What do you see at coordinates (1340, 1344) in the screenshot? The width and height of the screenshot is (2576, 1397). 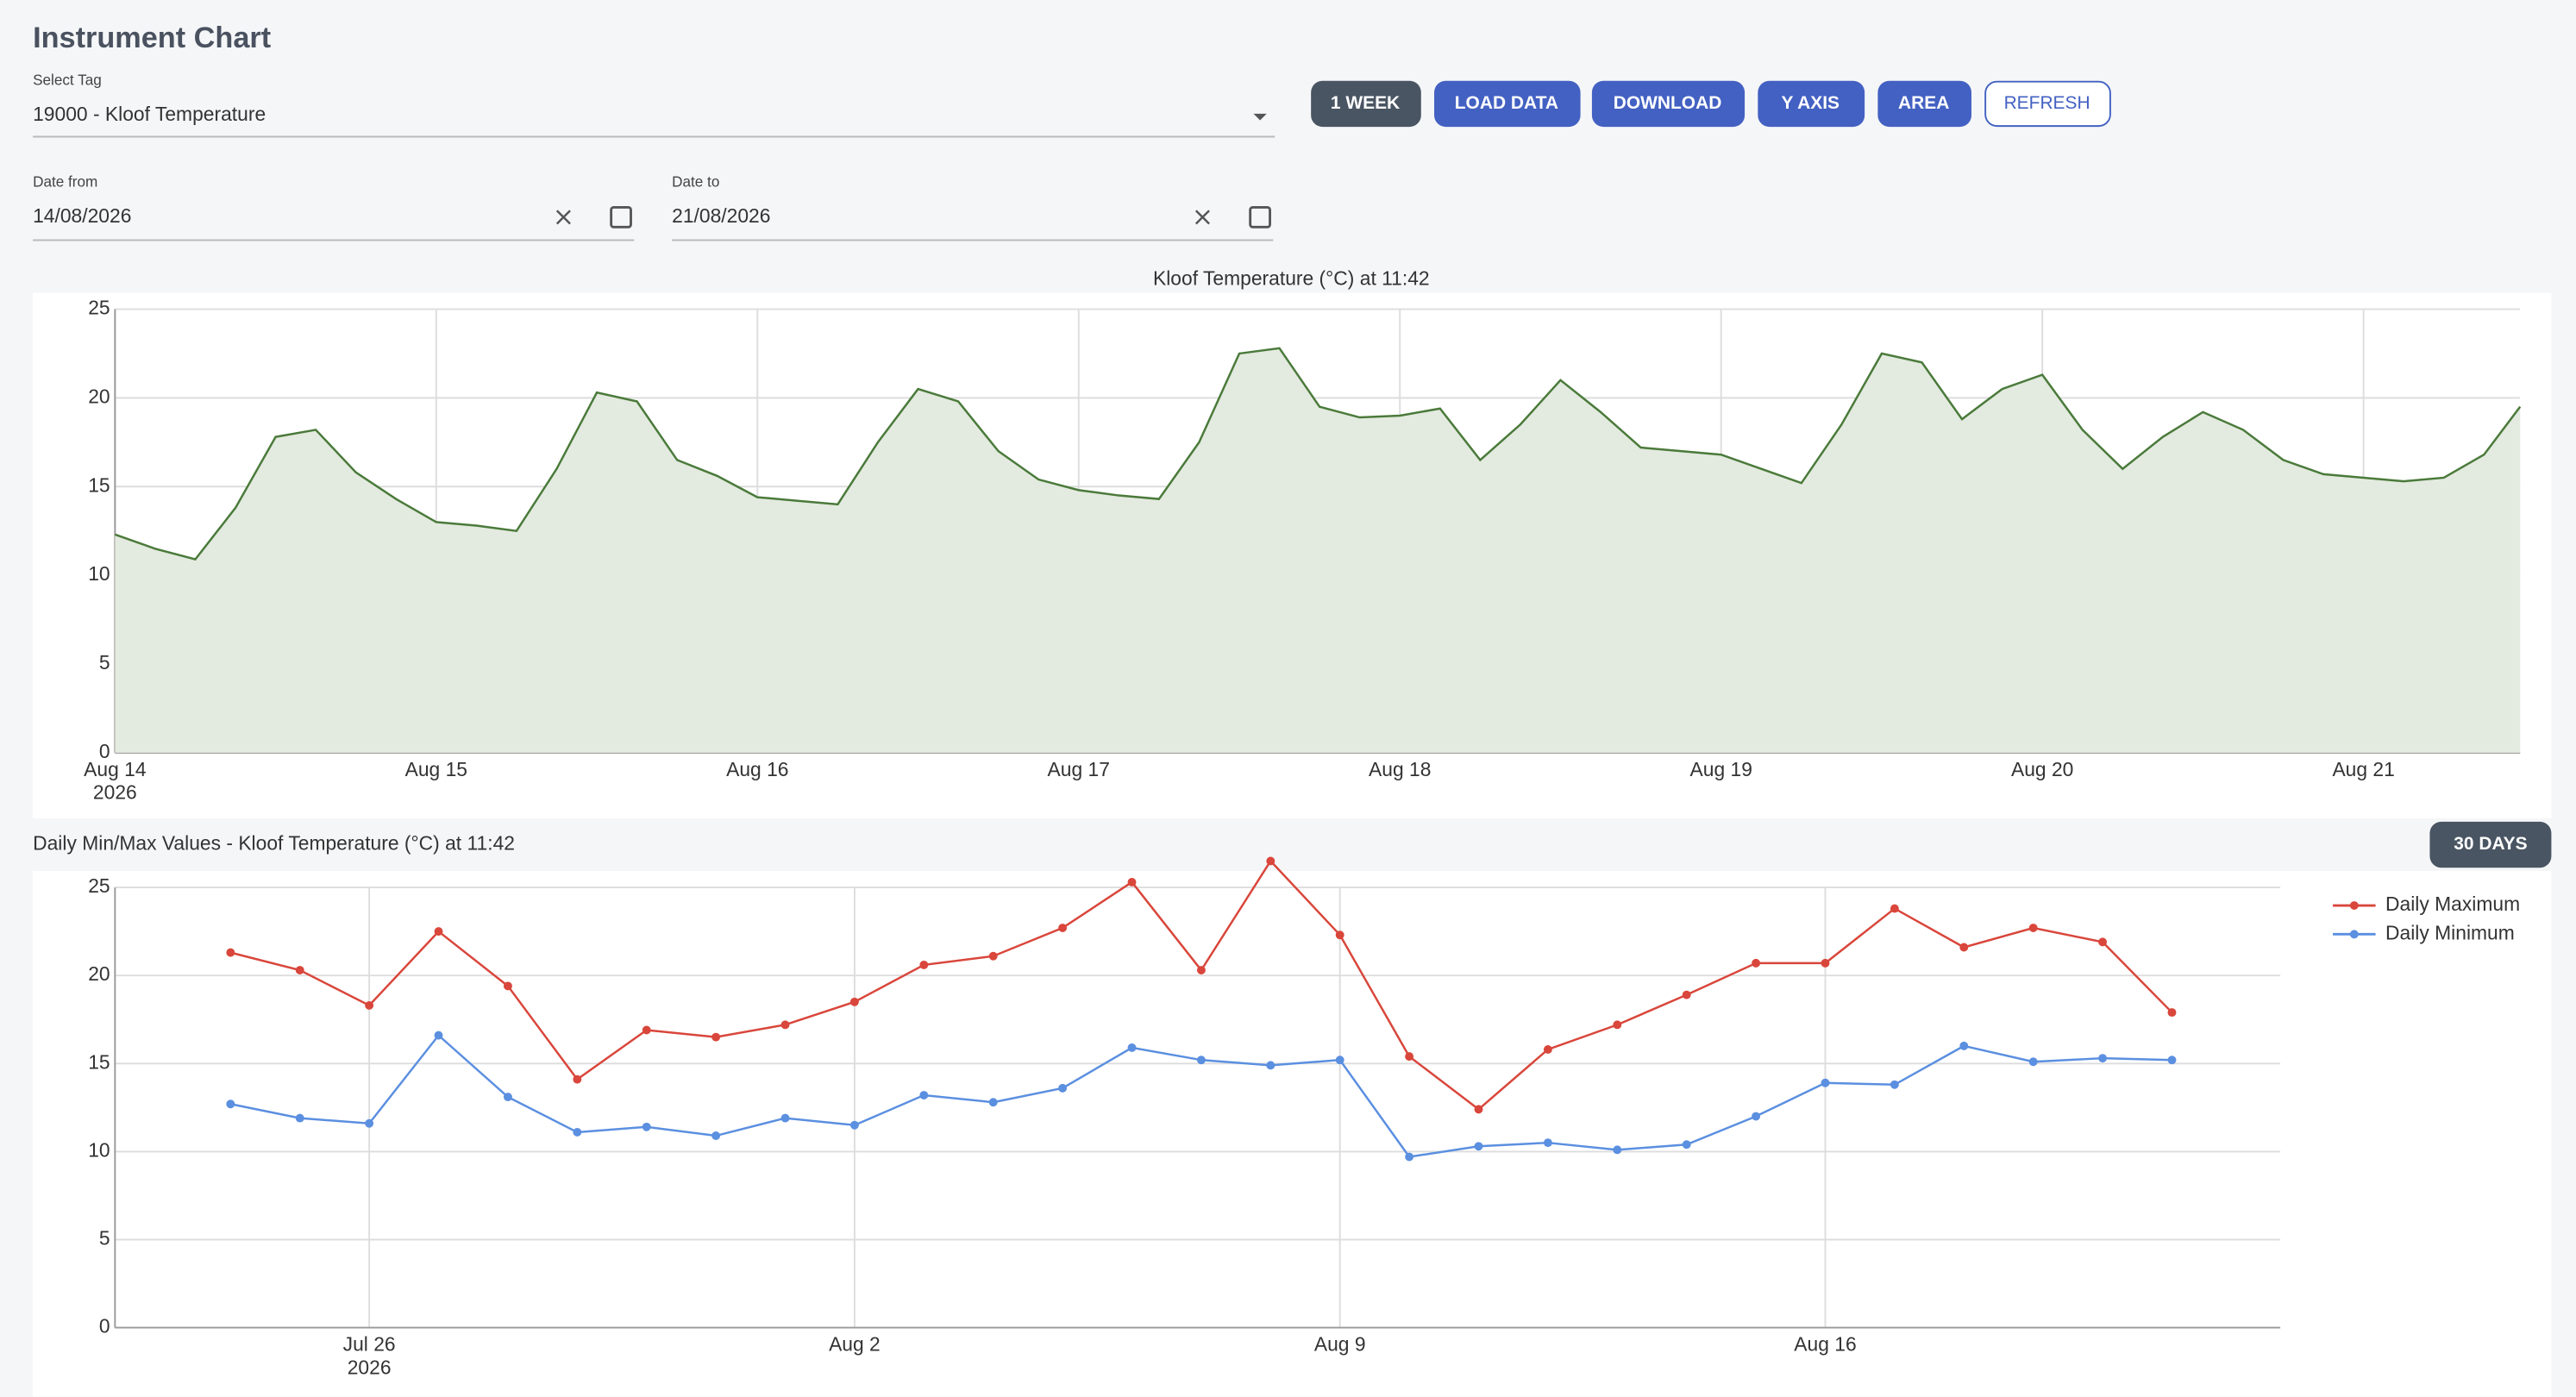 I see `x-tick-label: Aug 9` at bounding box center [1340, 1344].